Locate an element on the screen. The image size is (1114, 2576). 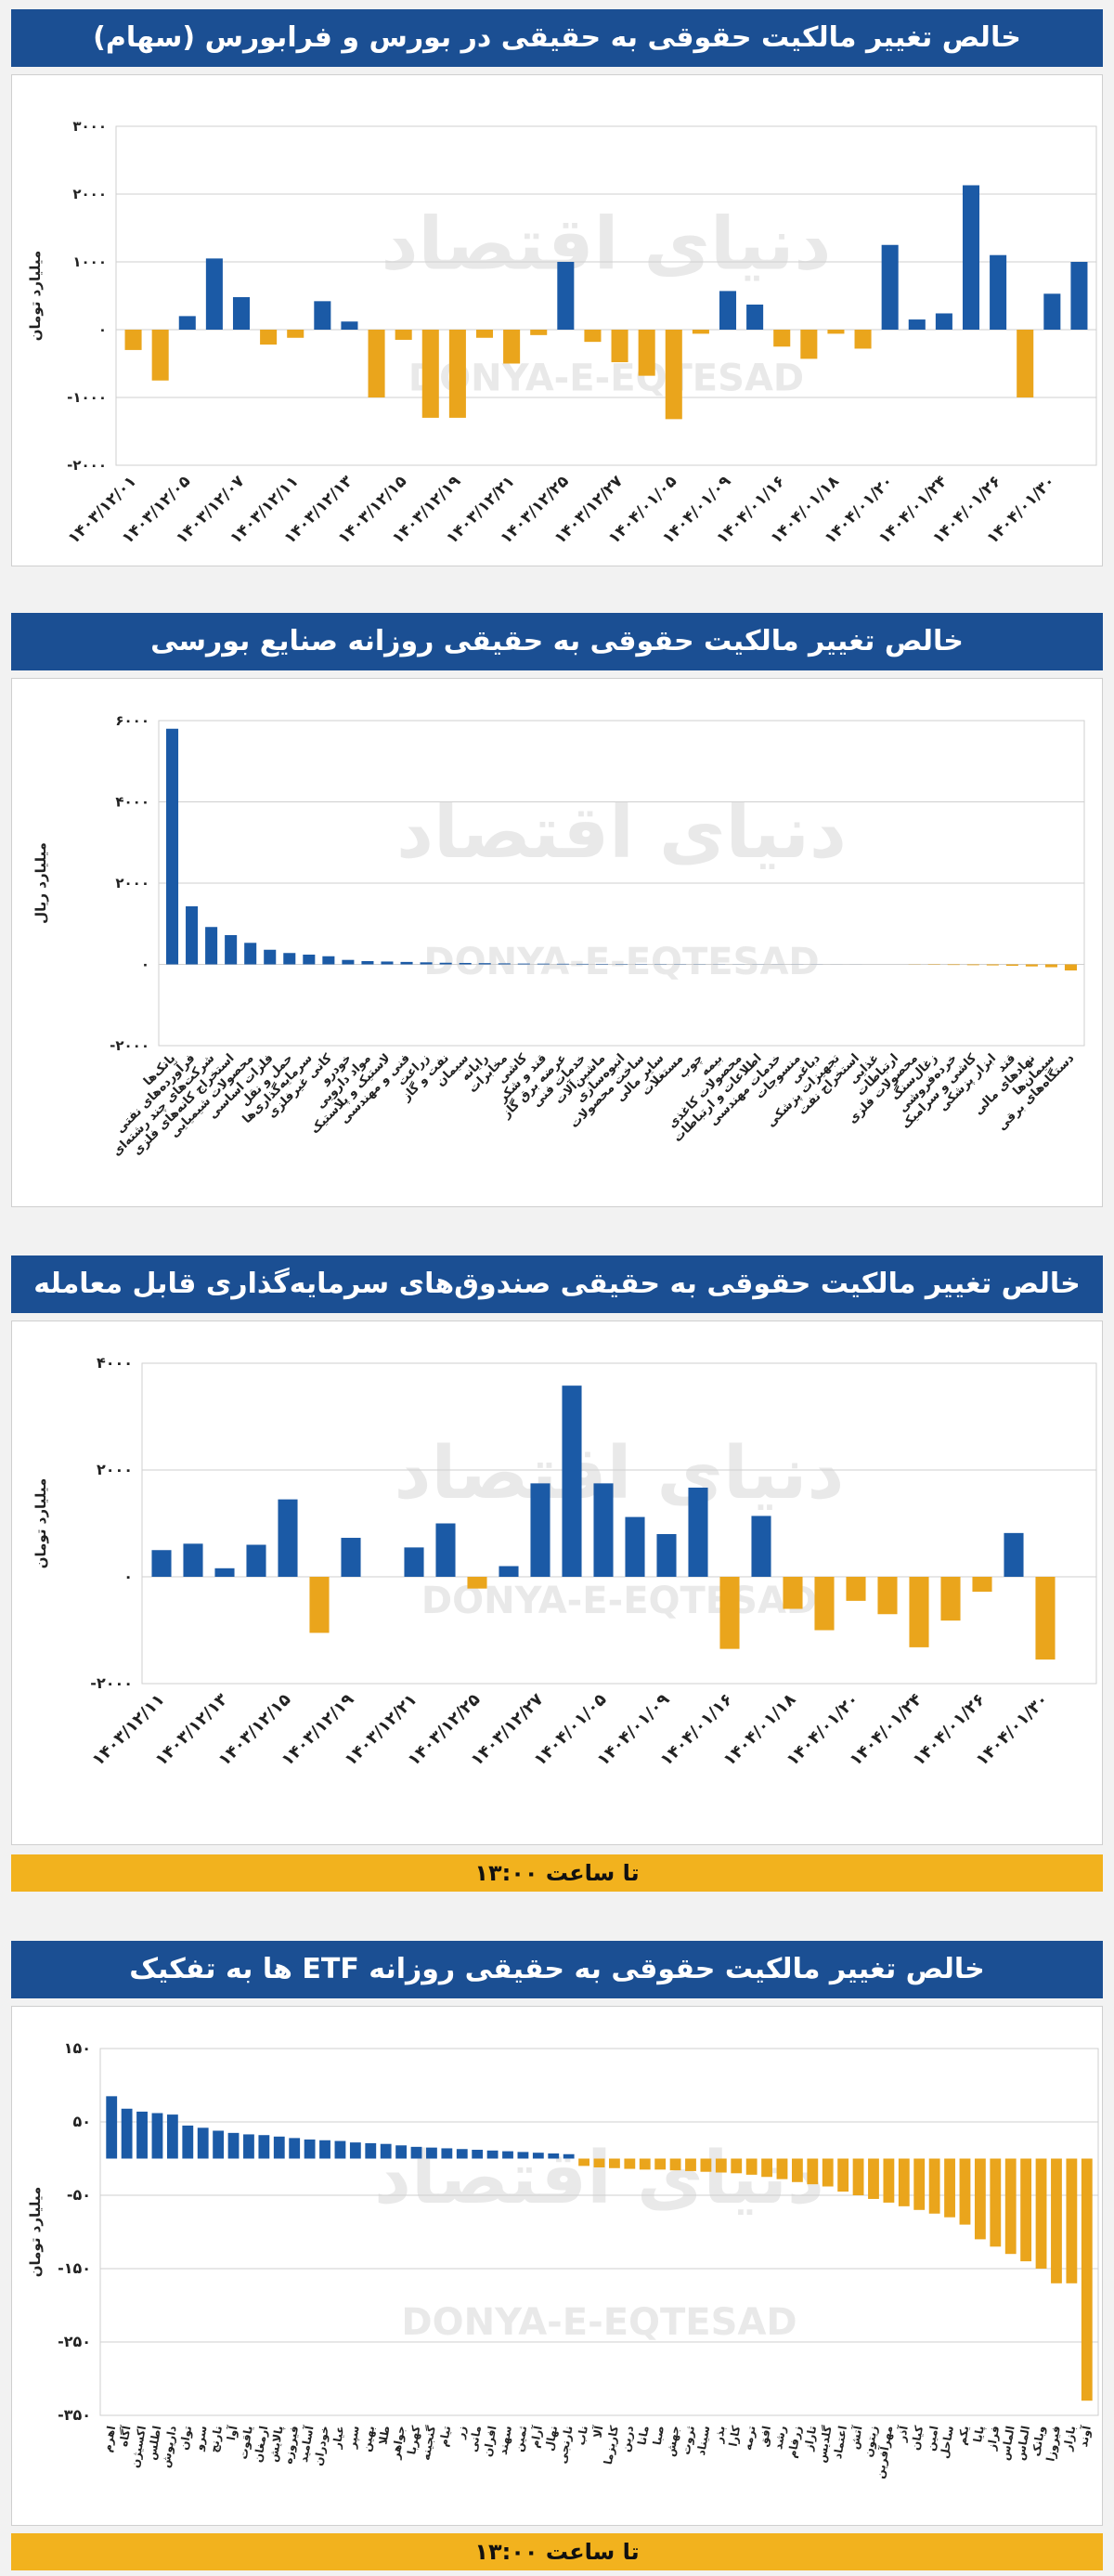
x-tick-label: ارمغان is located at coordinates (261, 2444).